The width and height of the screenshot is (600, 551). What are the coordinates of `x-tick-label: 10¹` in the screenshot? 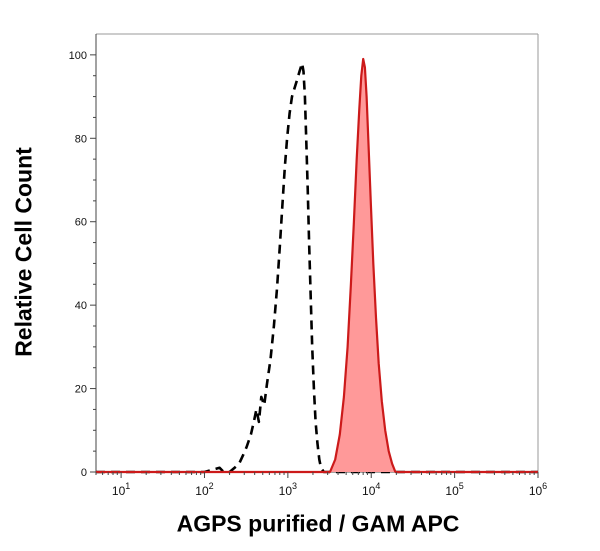 It's located at (121, 489).